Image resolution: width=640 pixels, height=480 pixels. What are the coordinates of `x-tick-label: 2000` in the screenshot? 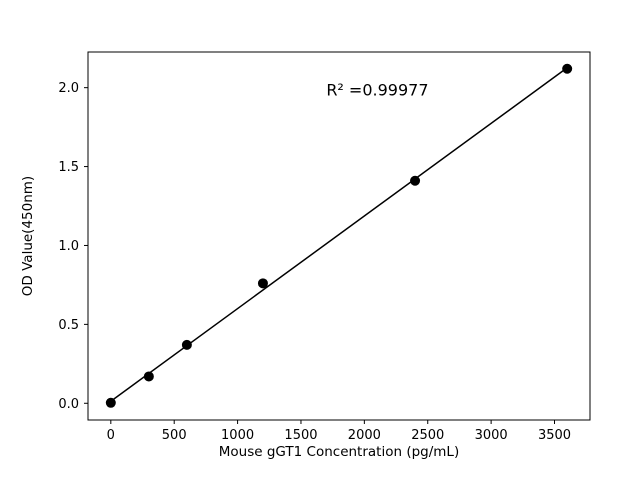 It's located at (364, 435).